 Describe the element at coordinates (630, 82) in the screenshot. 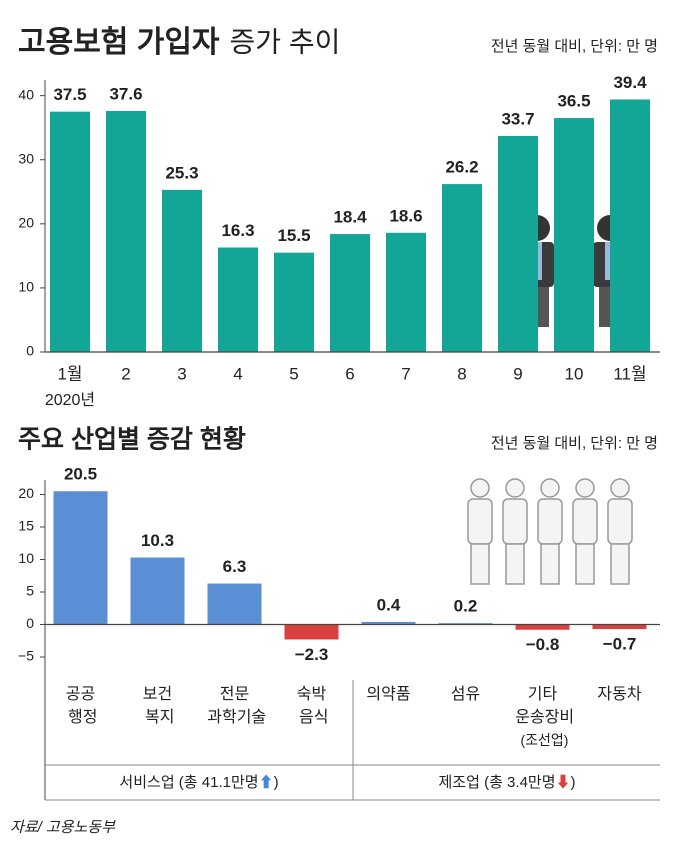

I see `data-label: 39.4` at that location.